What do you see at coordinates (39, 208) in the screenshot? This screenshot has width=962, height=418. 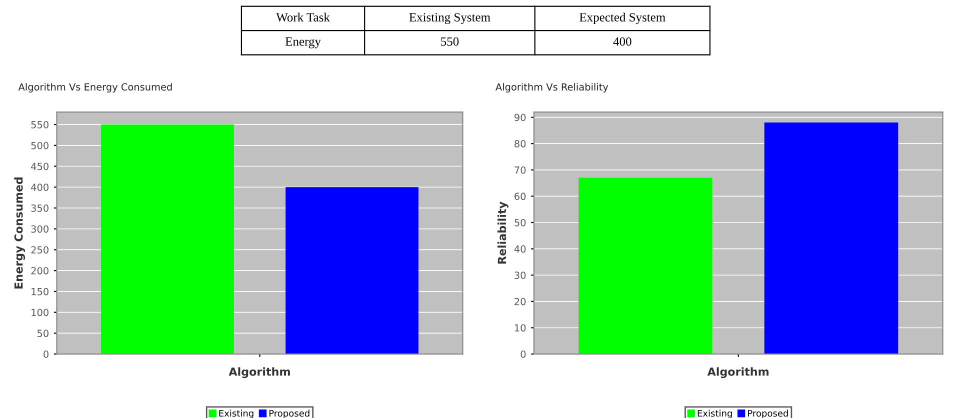 I see `y-tick-label: 350` at bounding box center [39, 208].